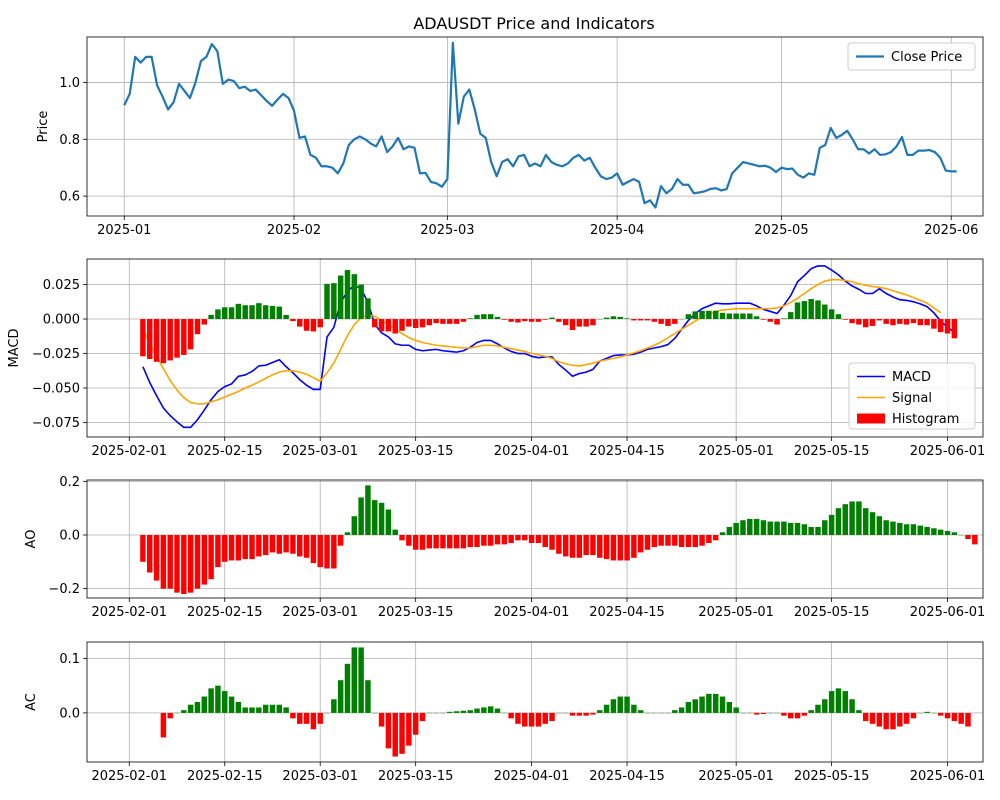 This screenshot has height=800, width=1000. Describe the element at coordinates (736, 451) in the screenshot. I see `macd-xtick-label: 2025-05-01` at that location.